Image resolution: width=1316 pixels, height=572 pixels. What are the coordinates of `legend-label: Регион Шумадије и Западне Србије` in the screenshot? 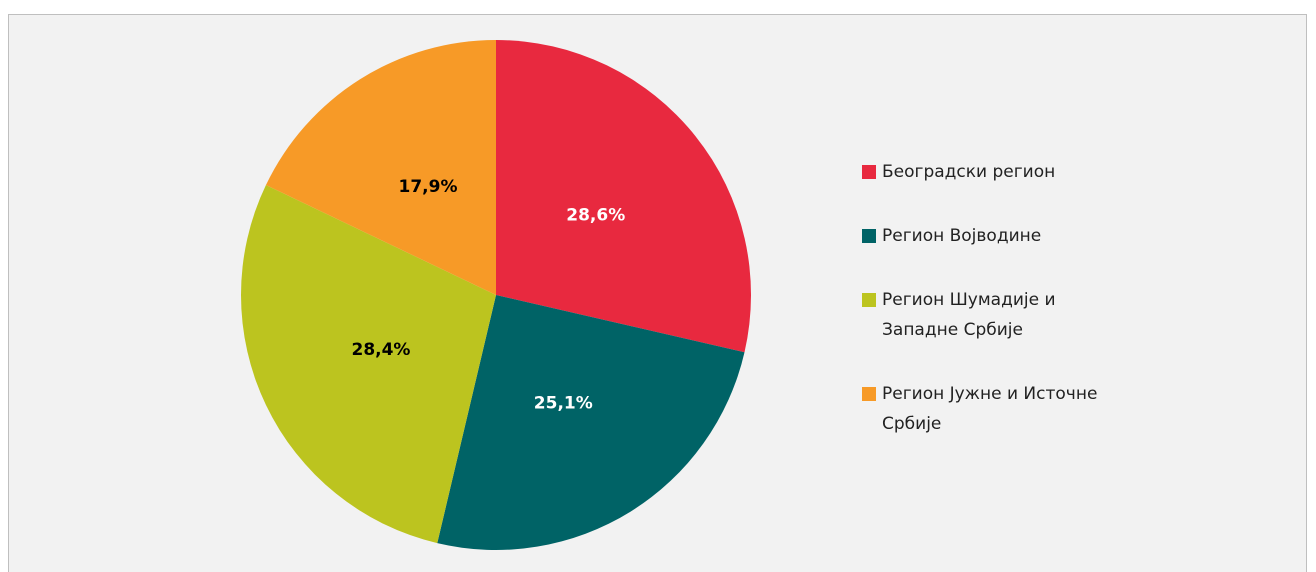 It's located at (969, 315).